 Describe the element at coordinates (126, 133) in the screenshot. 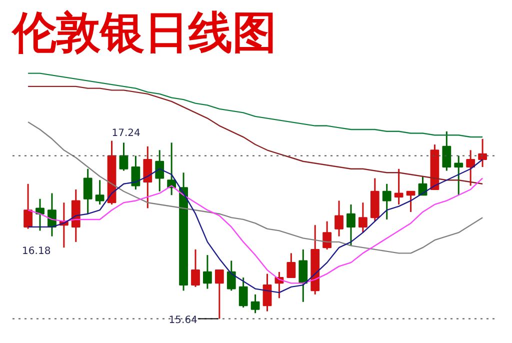

I see `annotation: 17.24` at that location.